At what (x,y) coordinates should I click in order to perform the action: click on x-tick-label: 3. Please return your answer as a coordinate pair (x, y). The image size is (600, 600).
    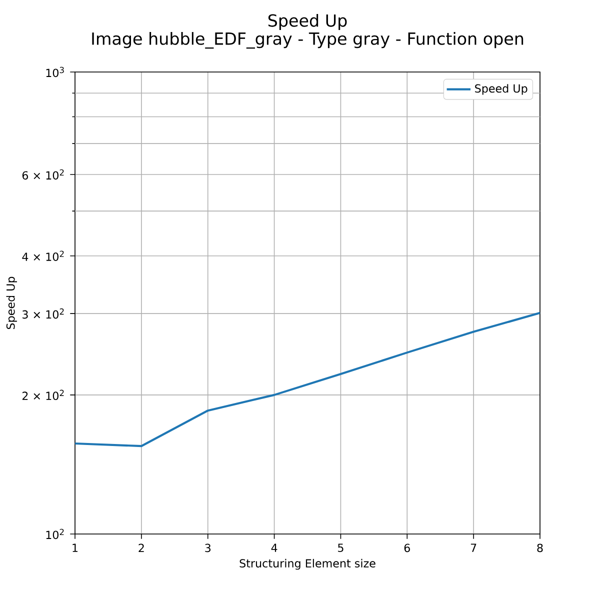
    Looking at the image, I should click on (208, 548).